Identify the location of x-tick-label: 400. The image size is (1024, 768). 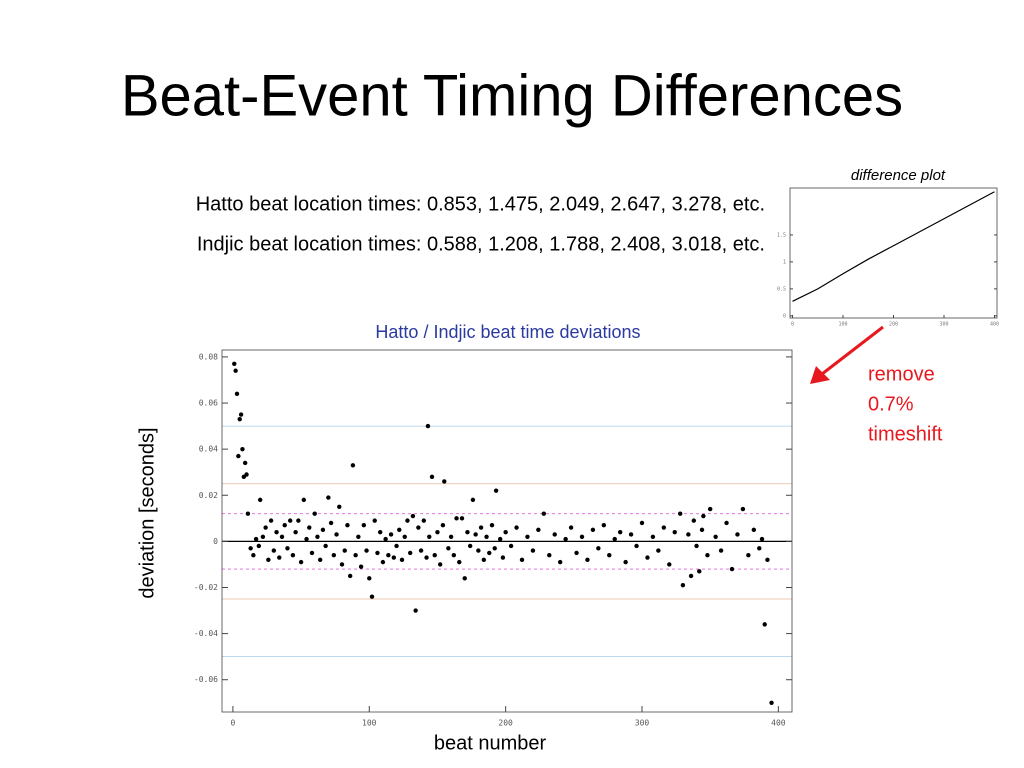
(778, 723).